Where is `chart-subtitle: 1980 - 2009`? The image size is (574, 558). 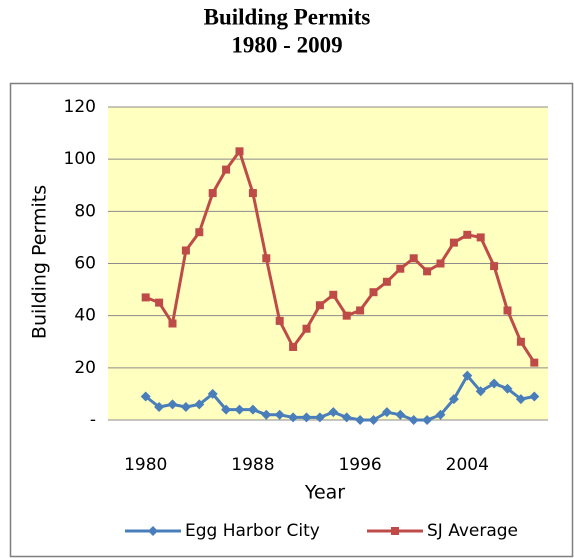
chart-subtitle: 1980 - 2009 is located at coordinates (286, 44).